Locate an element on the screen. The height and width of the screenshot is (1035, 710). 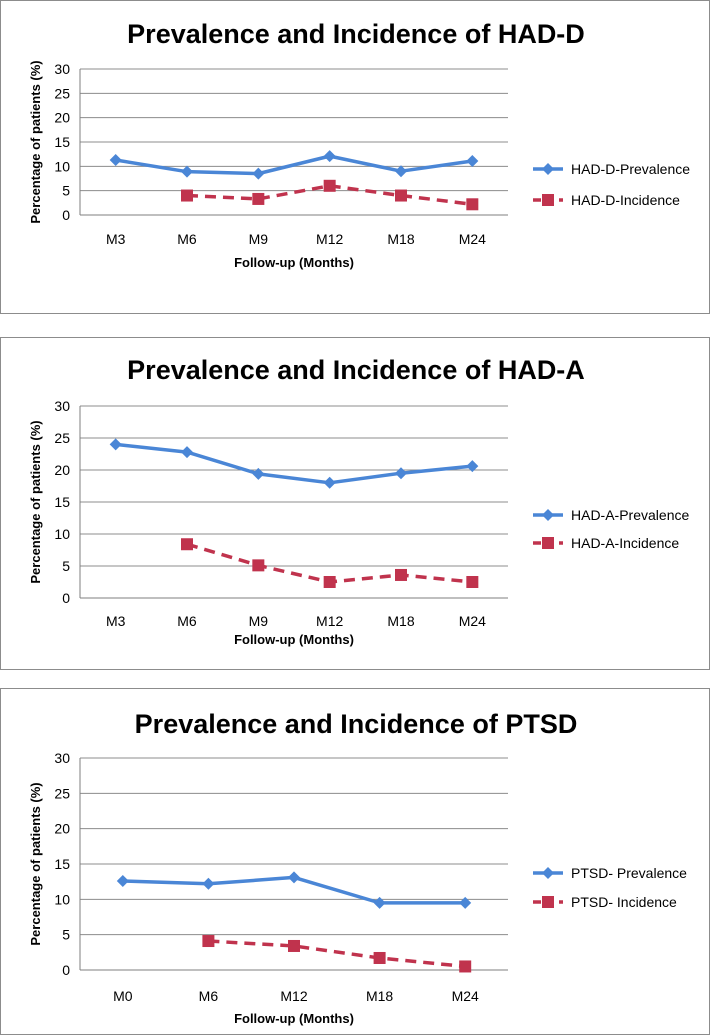
legend-label: HAD-D-Prevalence is located at coordinates (630, 169).